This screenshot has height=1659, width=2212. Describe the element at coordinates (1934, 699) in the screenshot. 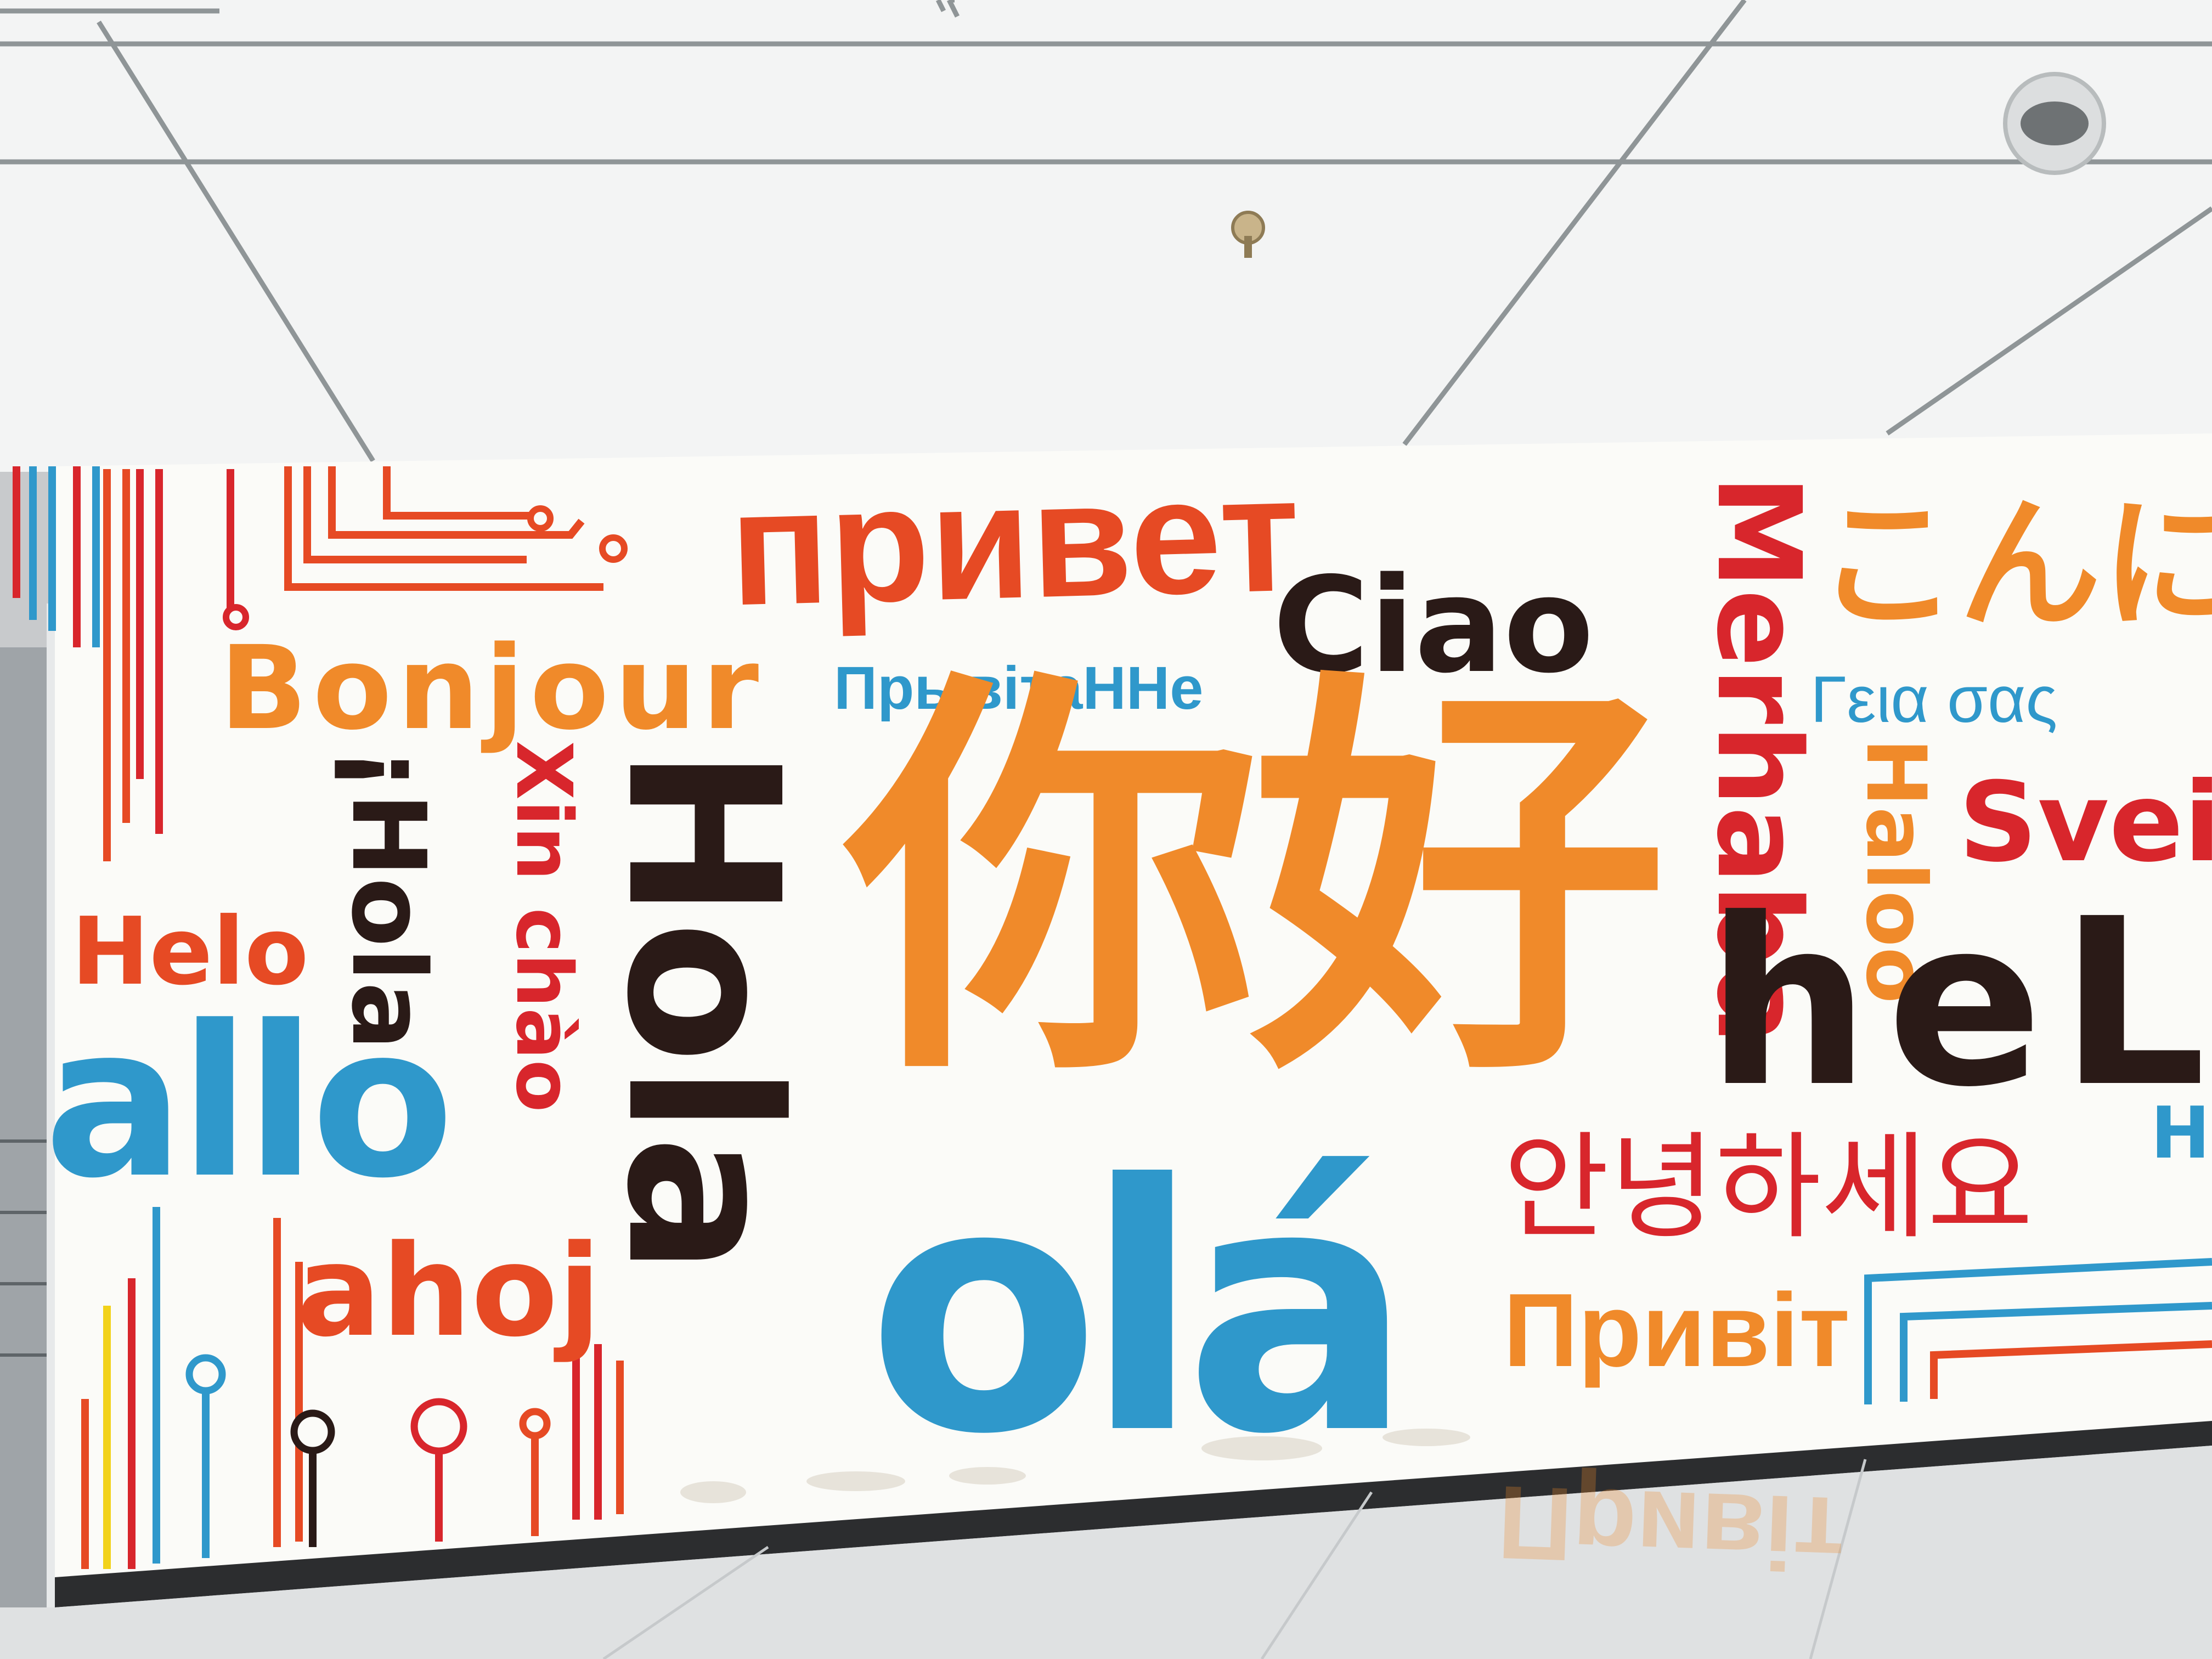

I see `word-geia-sas: Γεια σας` at that location.